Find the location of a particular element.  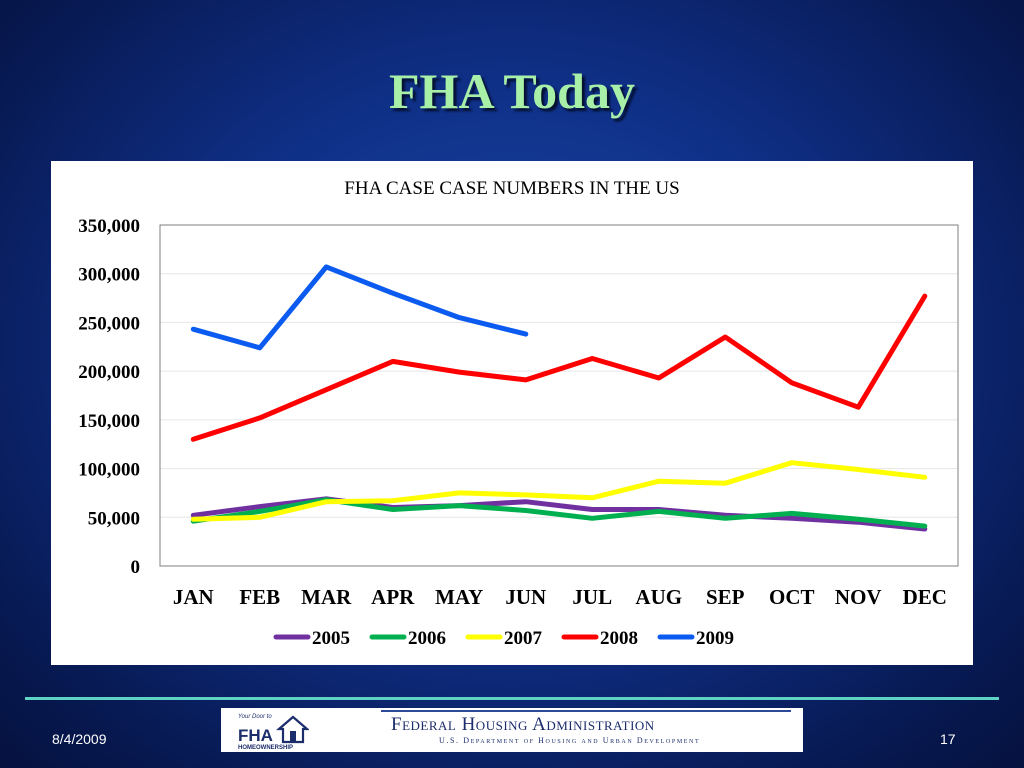

legend-label-2006: 2006 is located at coordinates (427, 638).